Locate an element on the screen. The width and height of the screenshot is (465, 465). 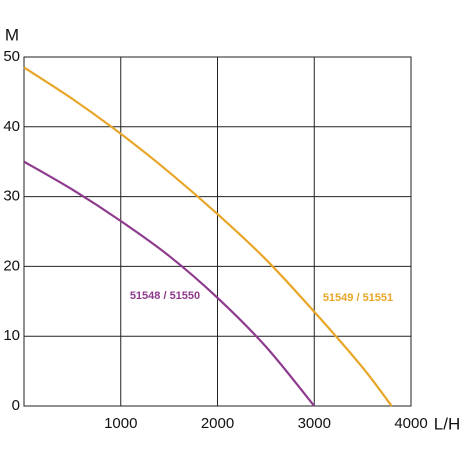
x-tick-label: 3000 is located at coordinates (314, 423).